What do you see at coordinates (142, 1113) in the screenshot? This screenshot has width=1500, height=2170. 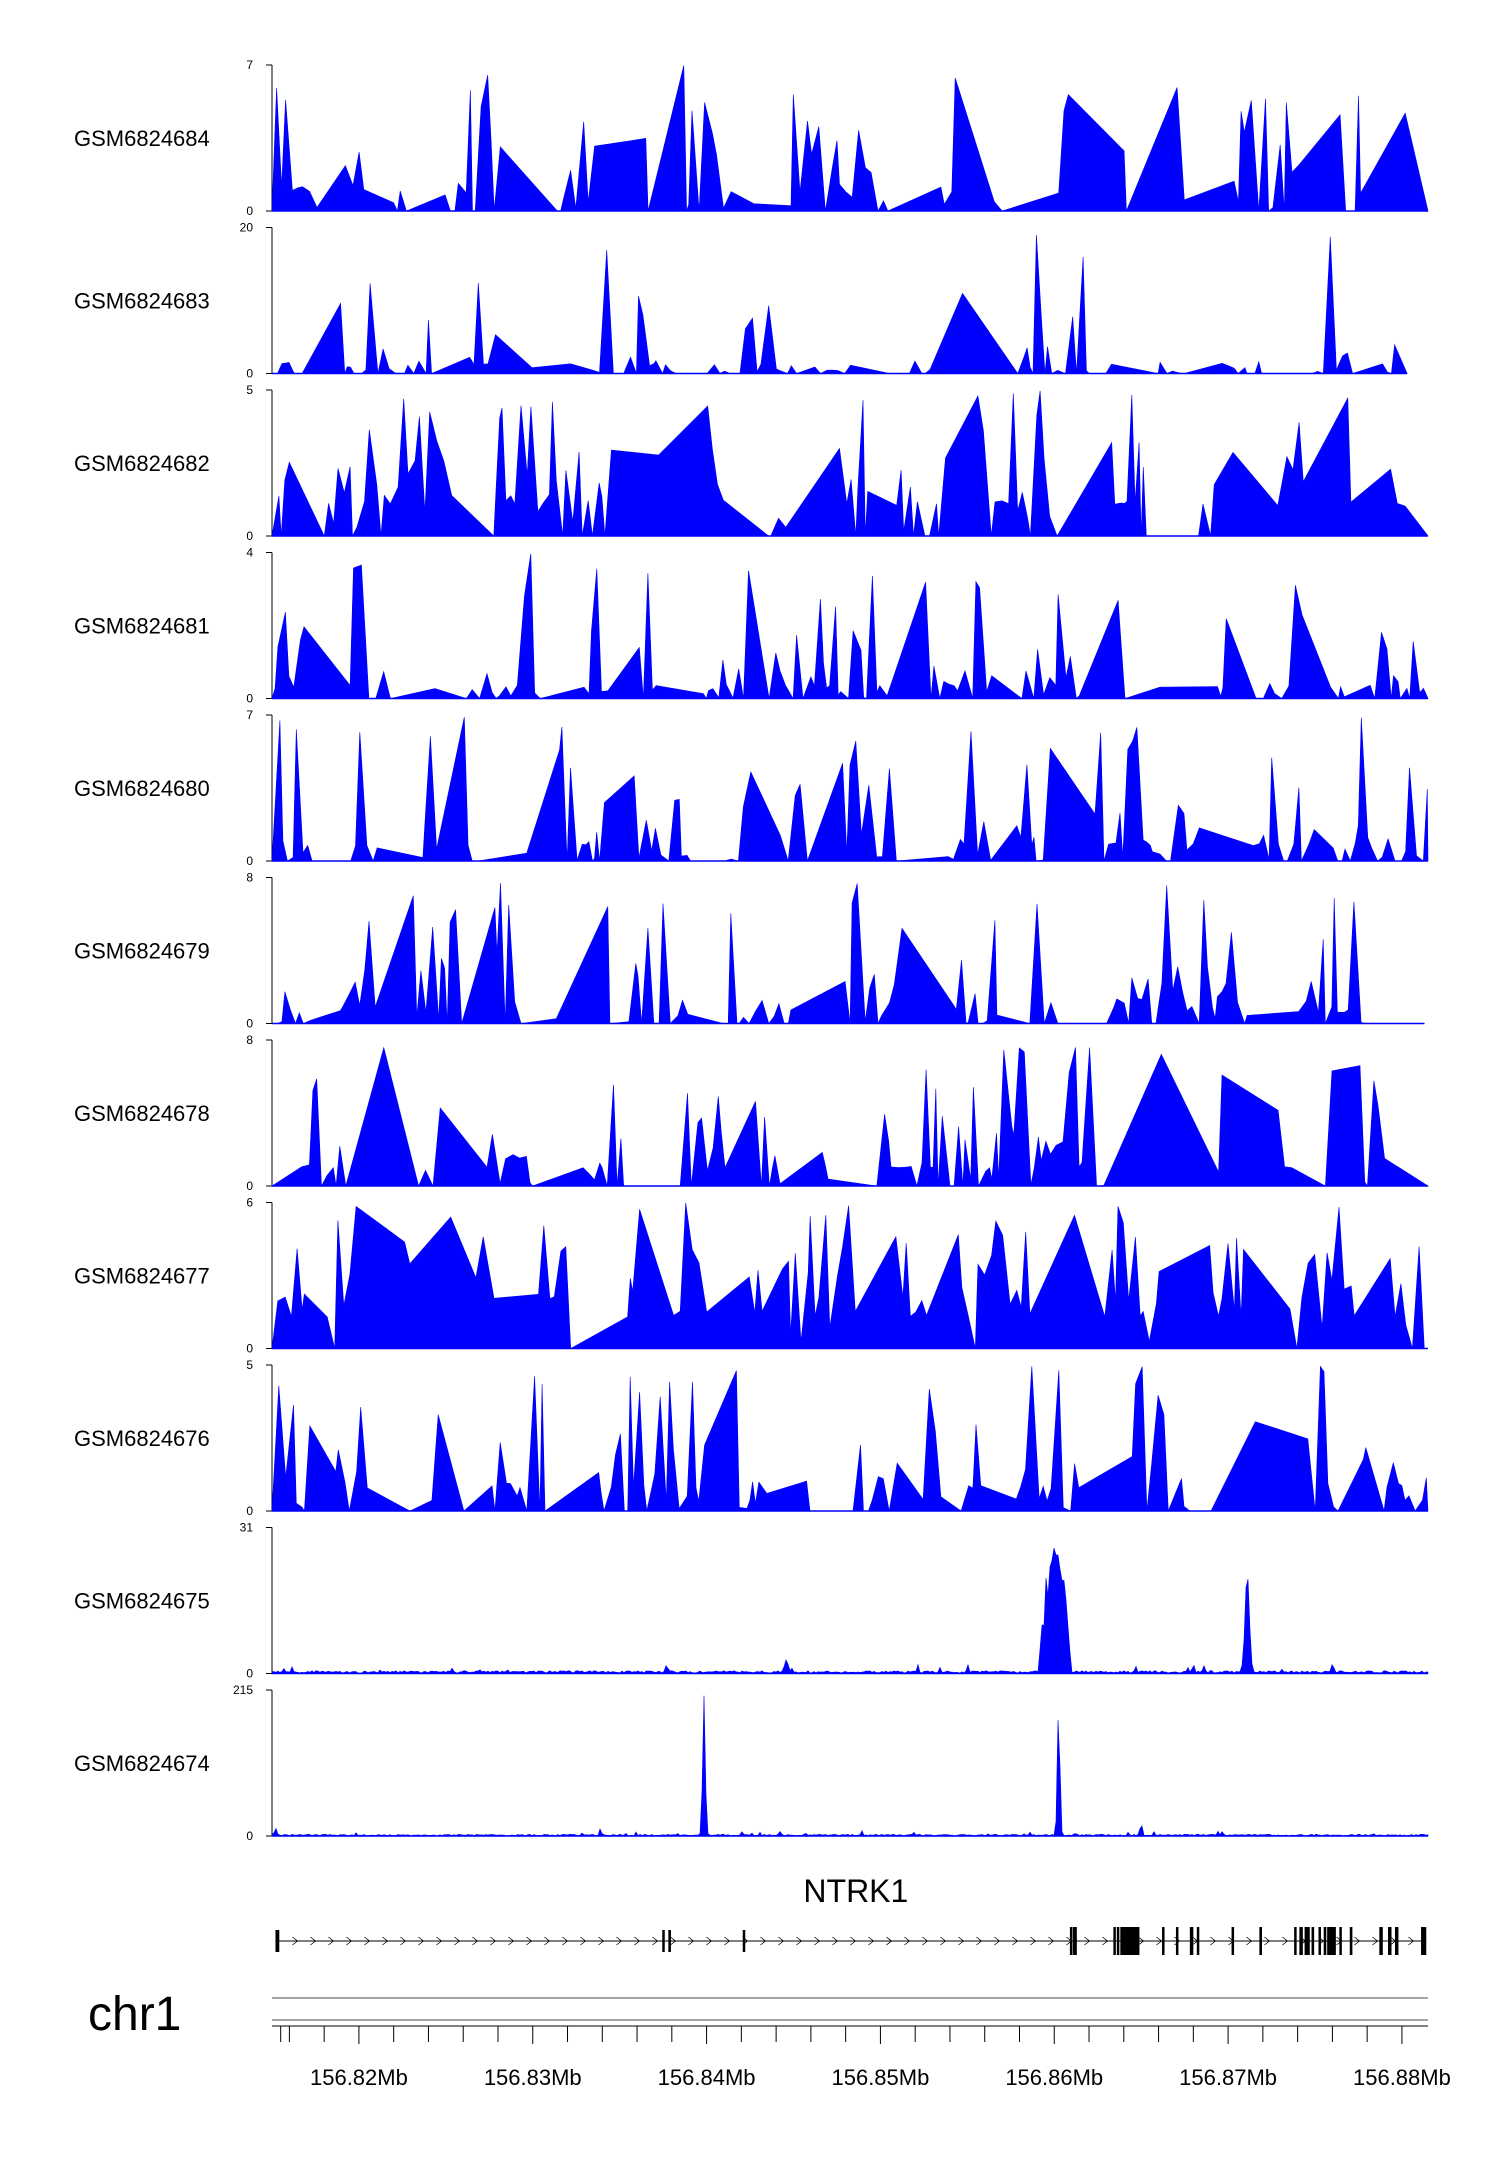 I see `track-label: GSM6824678` at bounding box center [142, 1113].